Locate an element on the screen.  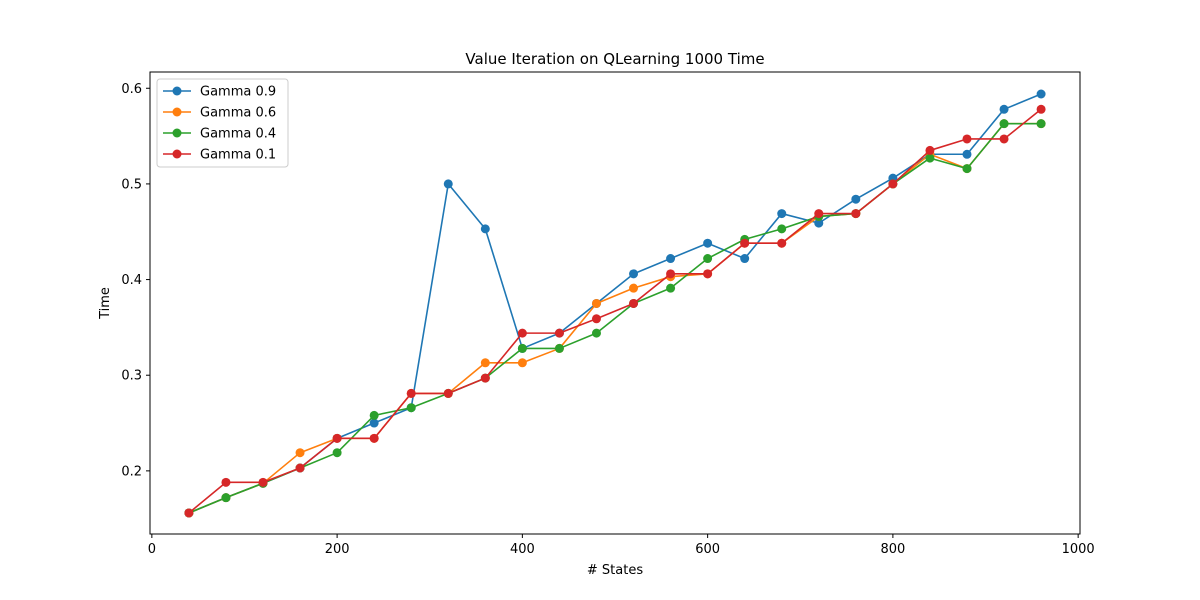
y-axis-label: Time is located at coordinates (105, 303).